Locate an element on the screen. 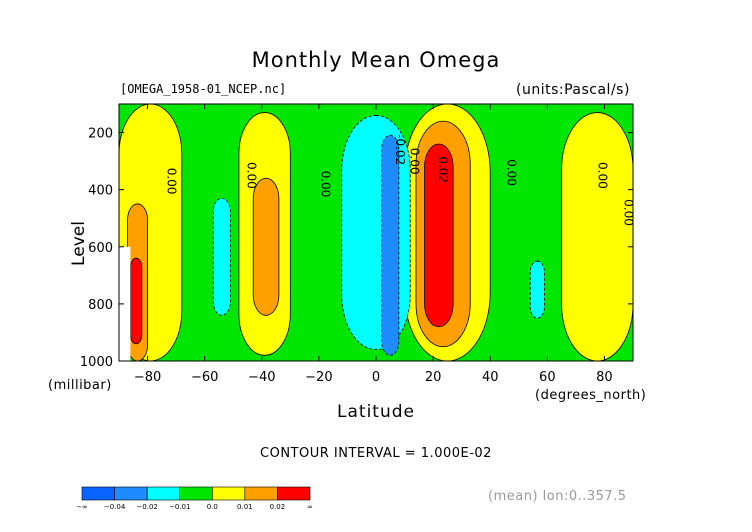 The image size is (752, 532). y-tick-label: 600 is located at coordinates (100, 248).